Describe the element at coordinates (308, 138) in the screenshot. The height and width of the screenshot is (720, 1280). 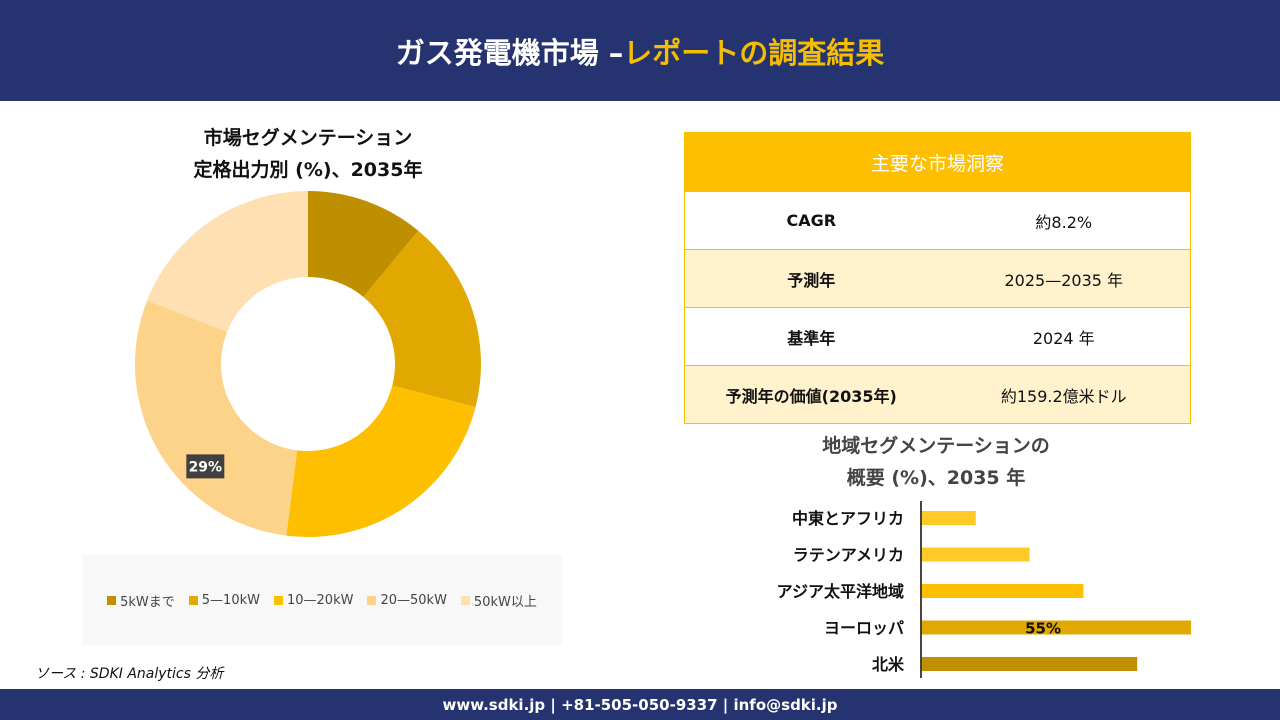
I see `donut-title-line1: 市場セグメンテーション` at that location.